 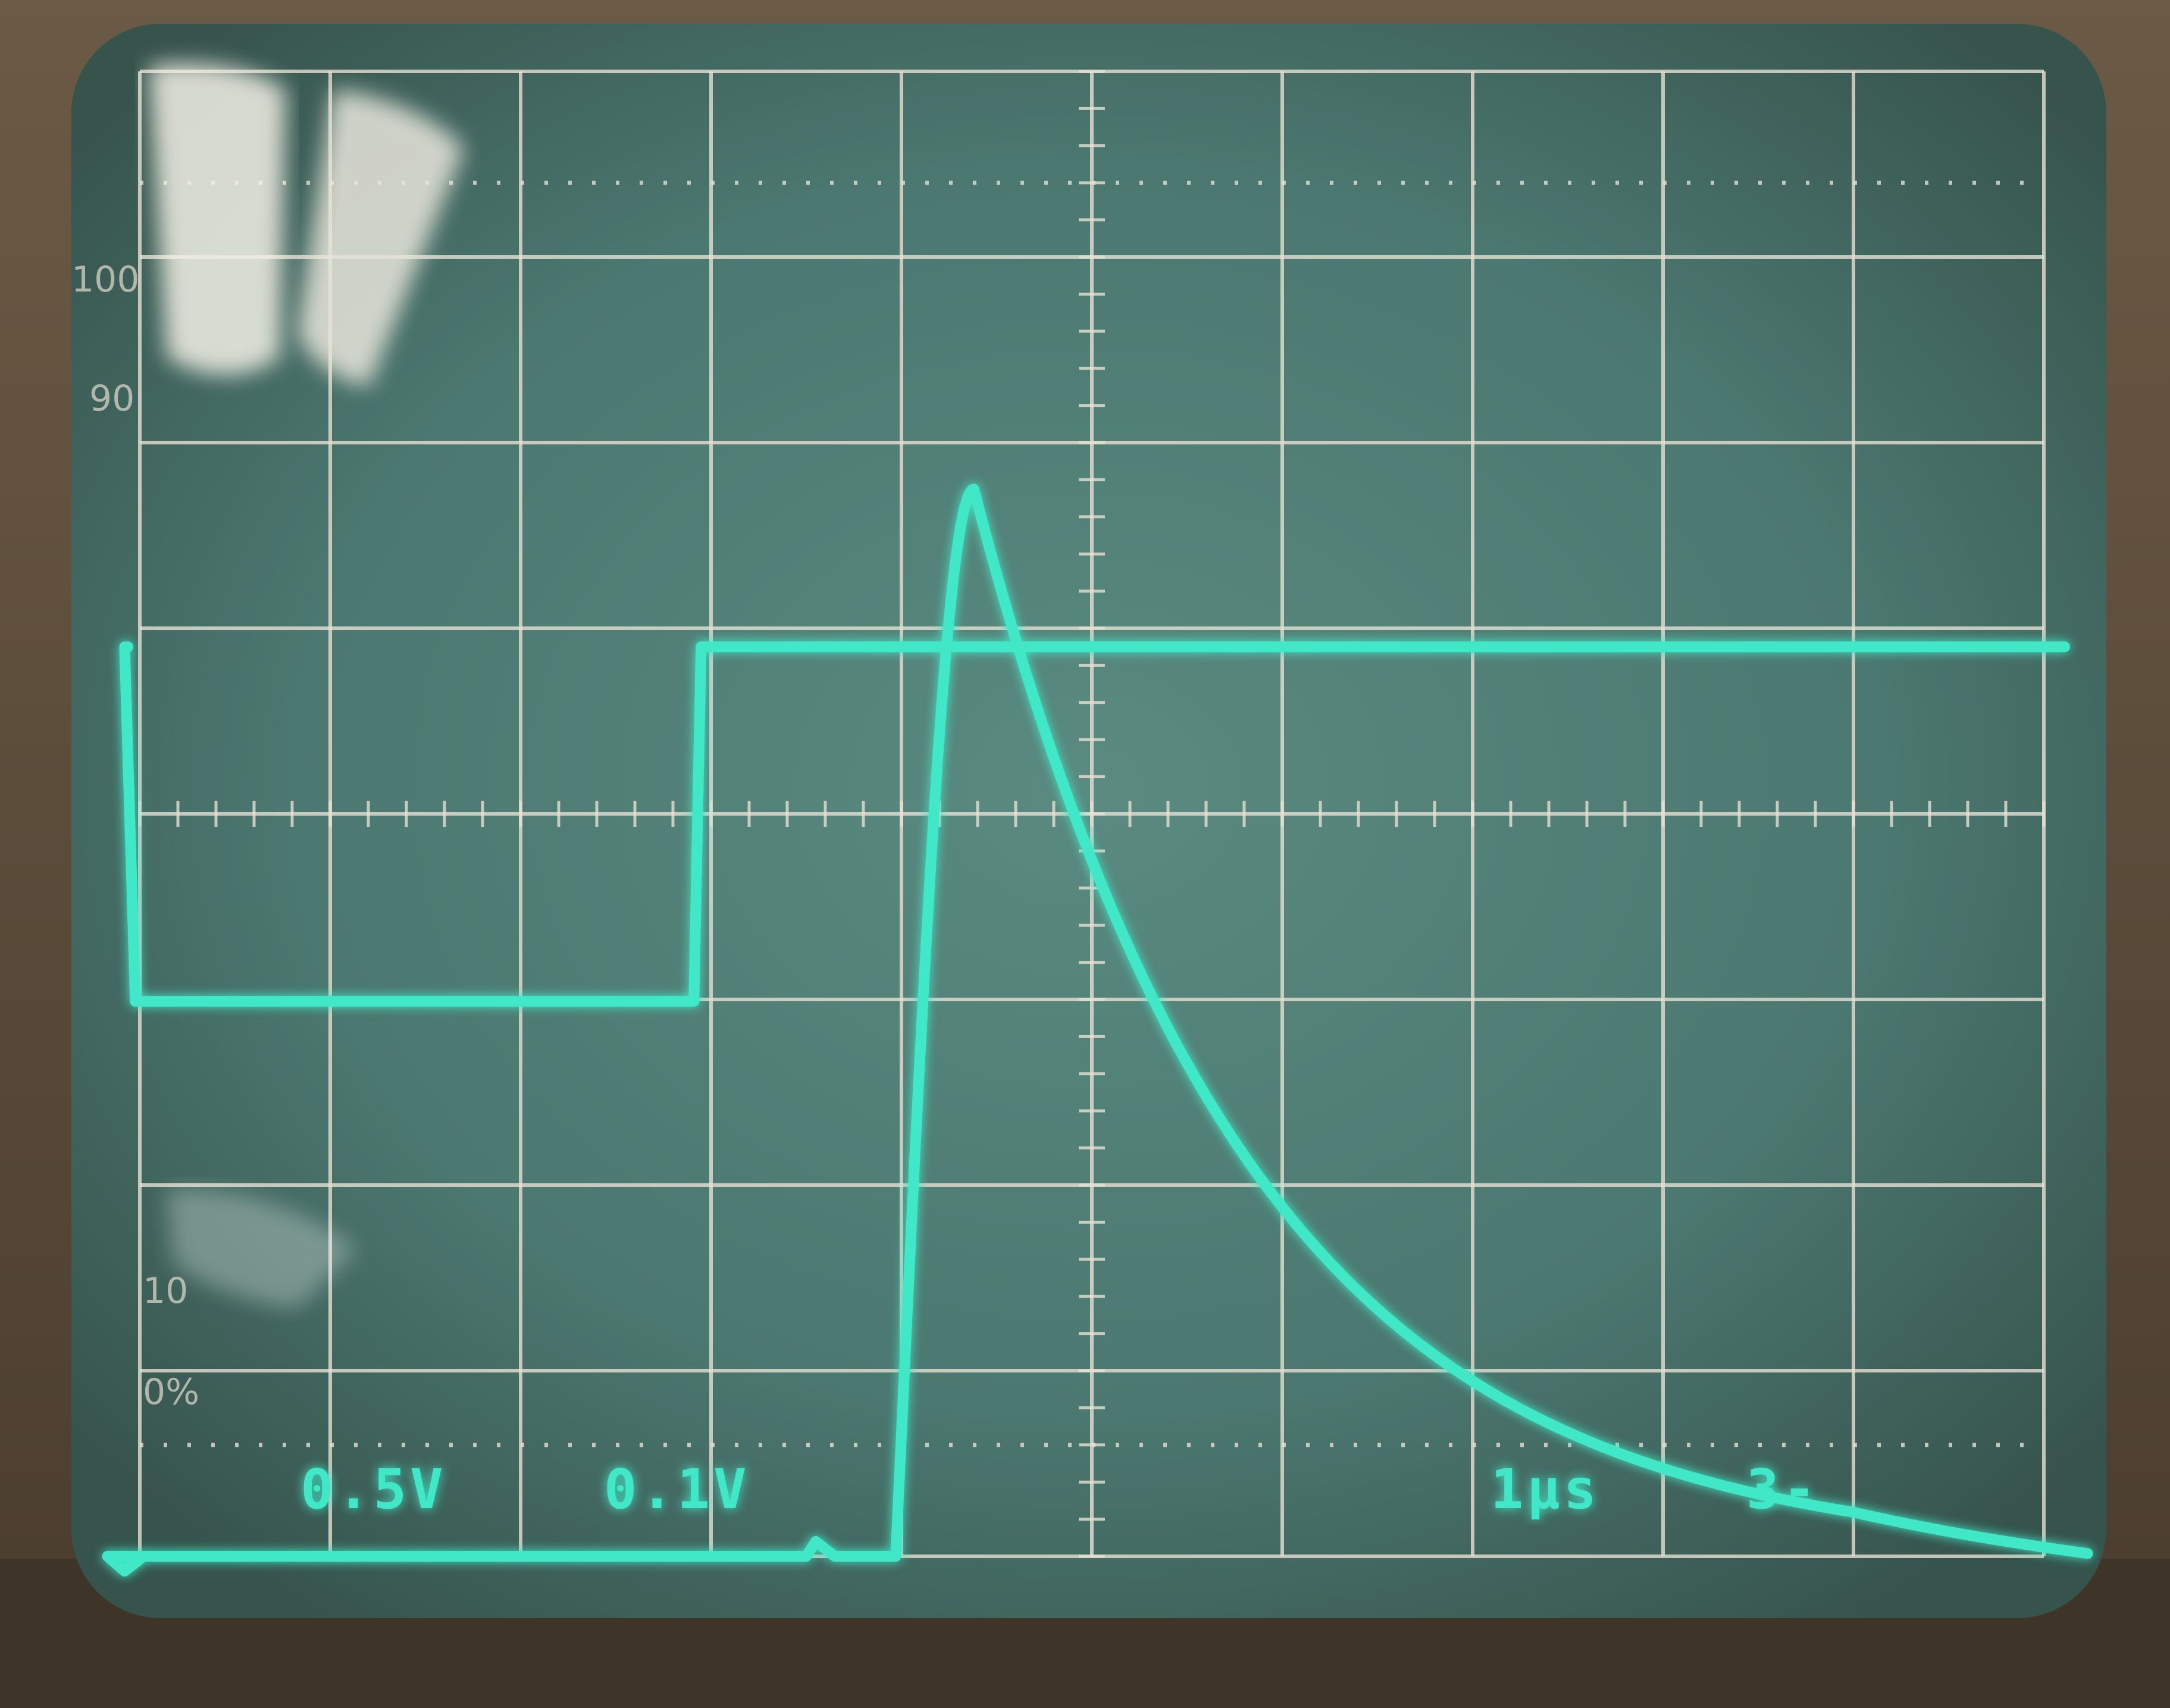 I want to click on screen-glare, so click(x=306, y=686).